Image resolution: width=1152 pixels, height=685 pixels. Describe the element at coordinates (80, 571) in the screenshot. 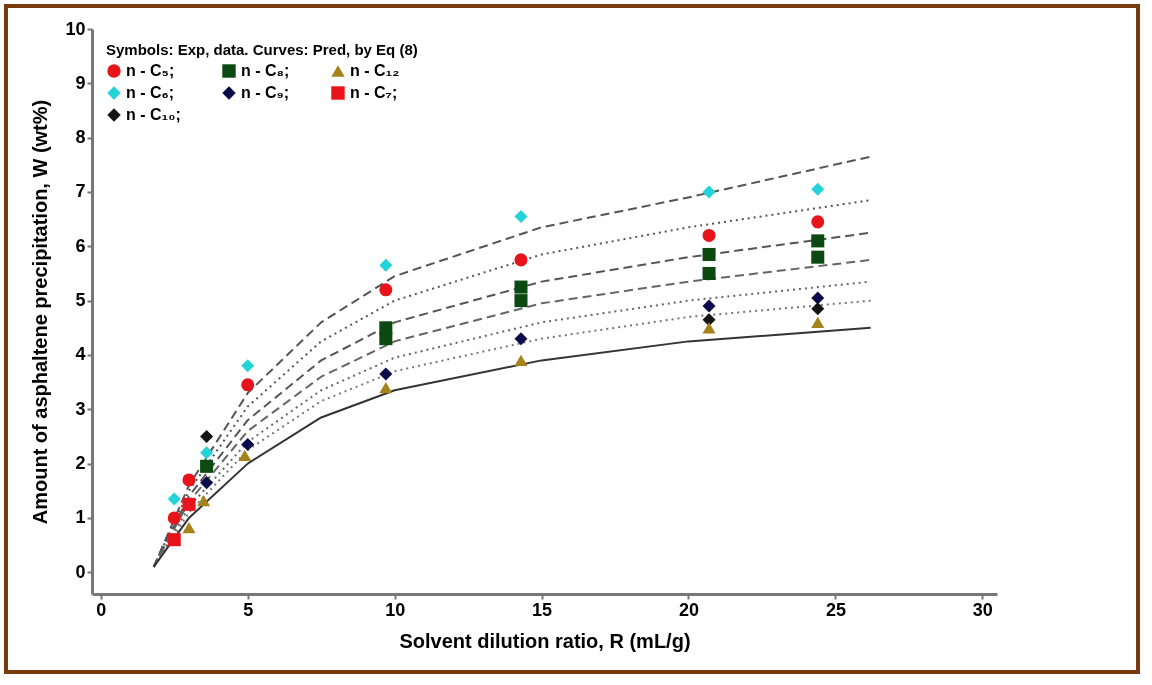

I see `y-tick-label: 0` at that location.